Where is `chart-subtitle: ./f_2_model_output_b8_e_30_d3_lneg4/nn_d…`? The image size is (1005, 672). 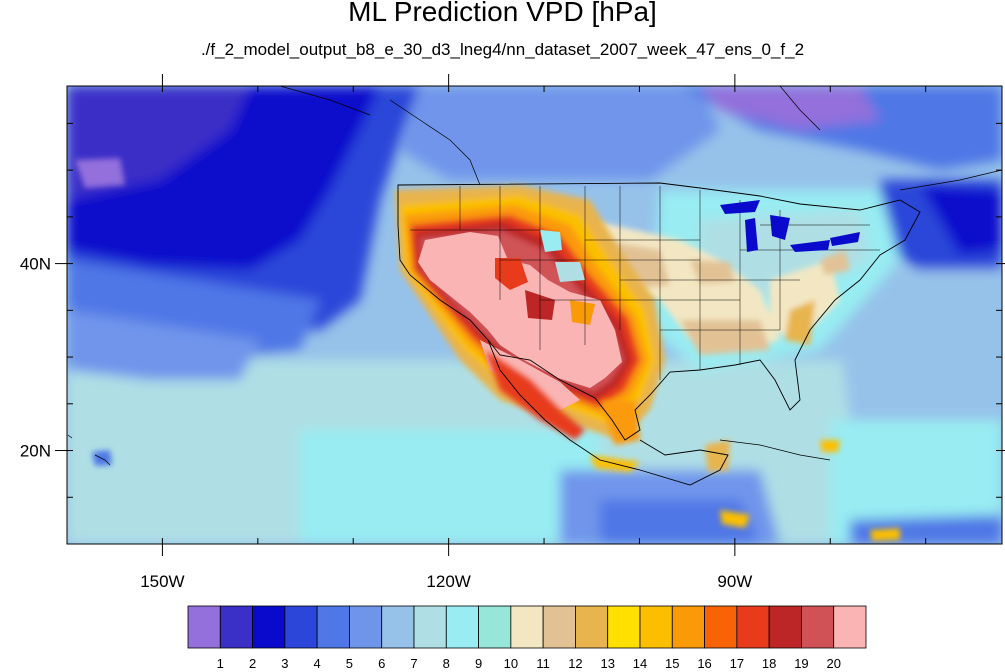 chart-subtitle: ./f_2_model_output_b8_e_30_d3_lneg4/nn_d… is located at coordinates (502, 49).